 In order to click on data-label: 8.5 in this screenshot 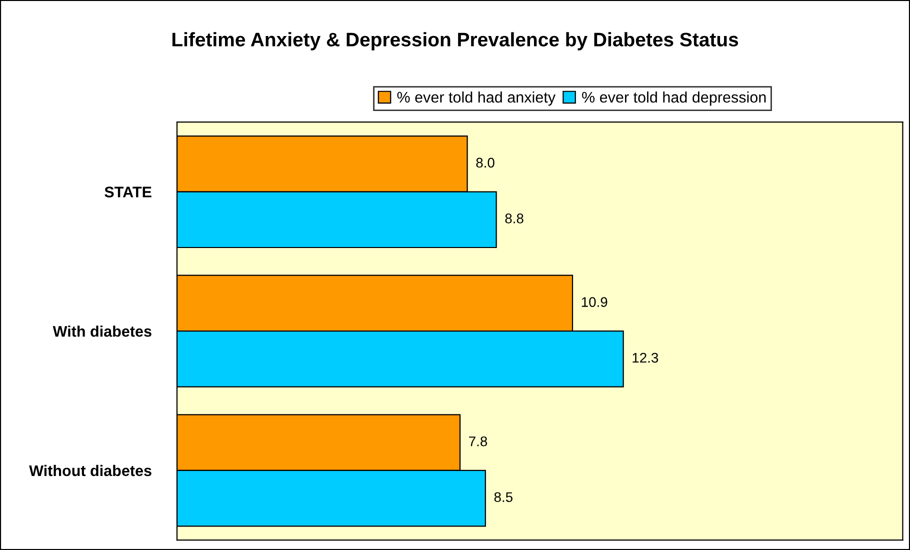, I will do `click(503, 497)`.